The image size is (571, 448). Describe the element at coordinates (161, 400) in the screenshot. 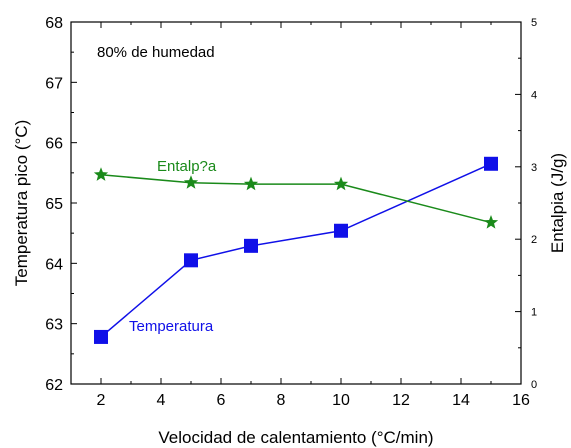

I see `x-tick-label: 4` at that location.